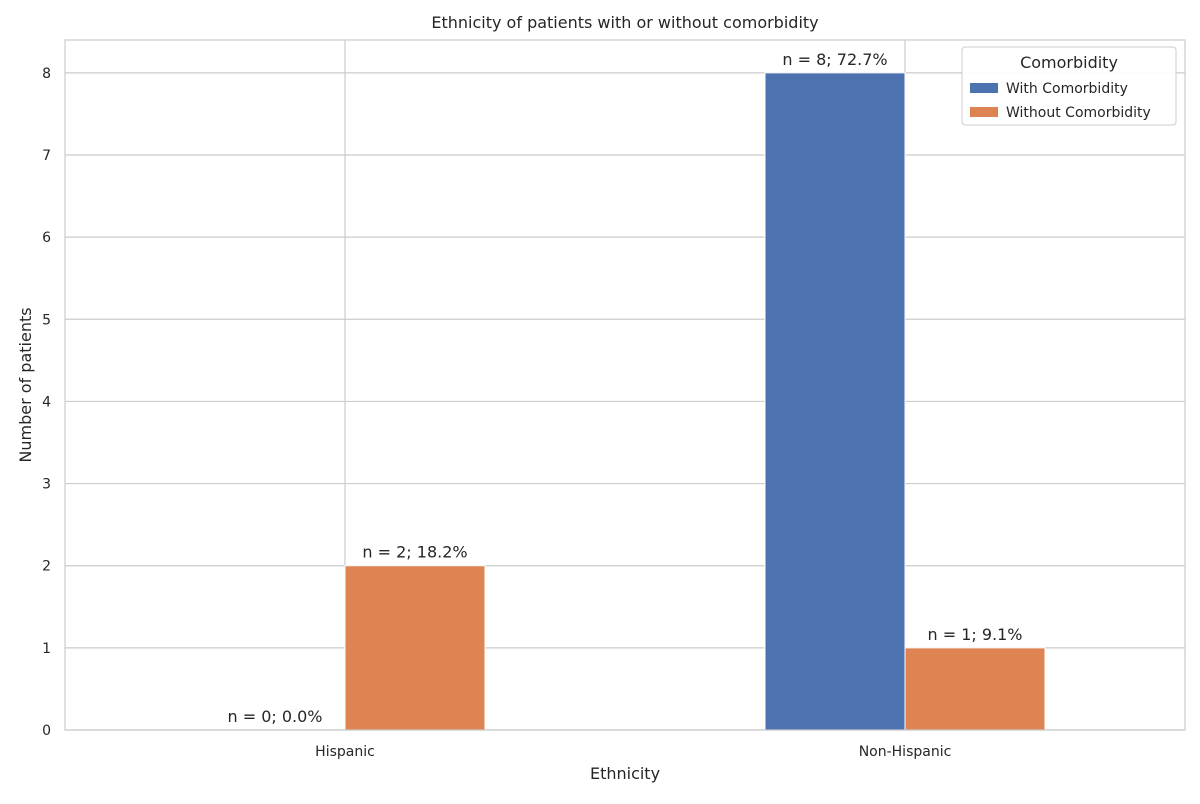 This screenshot has width=1200, height=804. What do you see at coordinates (46, 649) in the screenshot?
I see `y-tick-label: 1` at bounding box center [46, 649].